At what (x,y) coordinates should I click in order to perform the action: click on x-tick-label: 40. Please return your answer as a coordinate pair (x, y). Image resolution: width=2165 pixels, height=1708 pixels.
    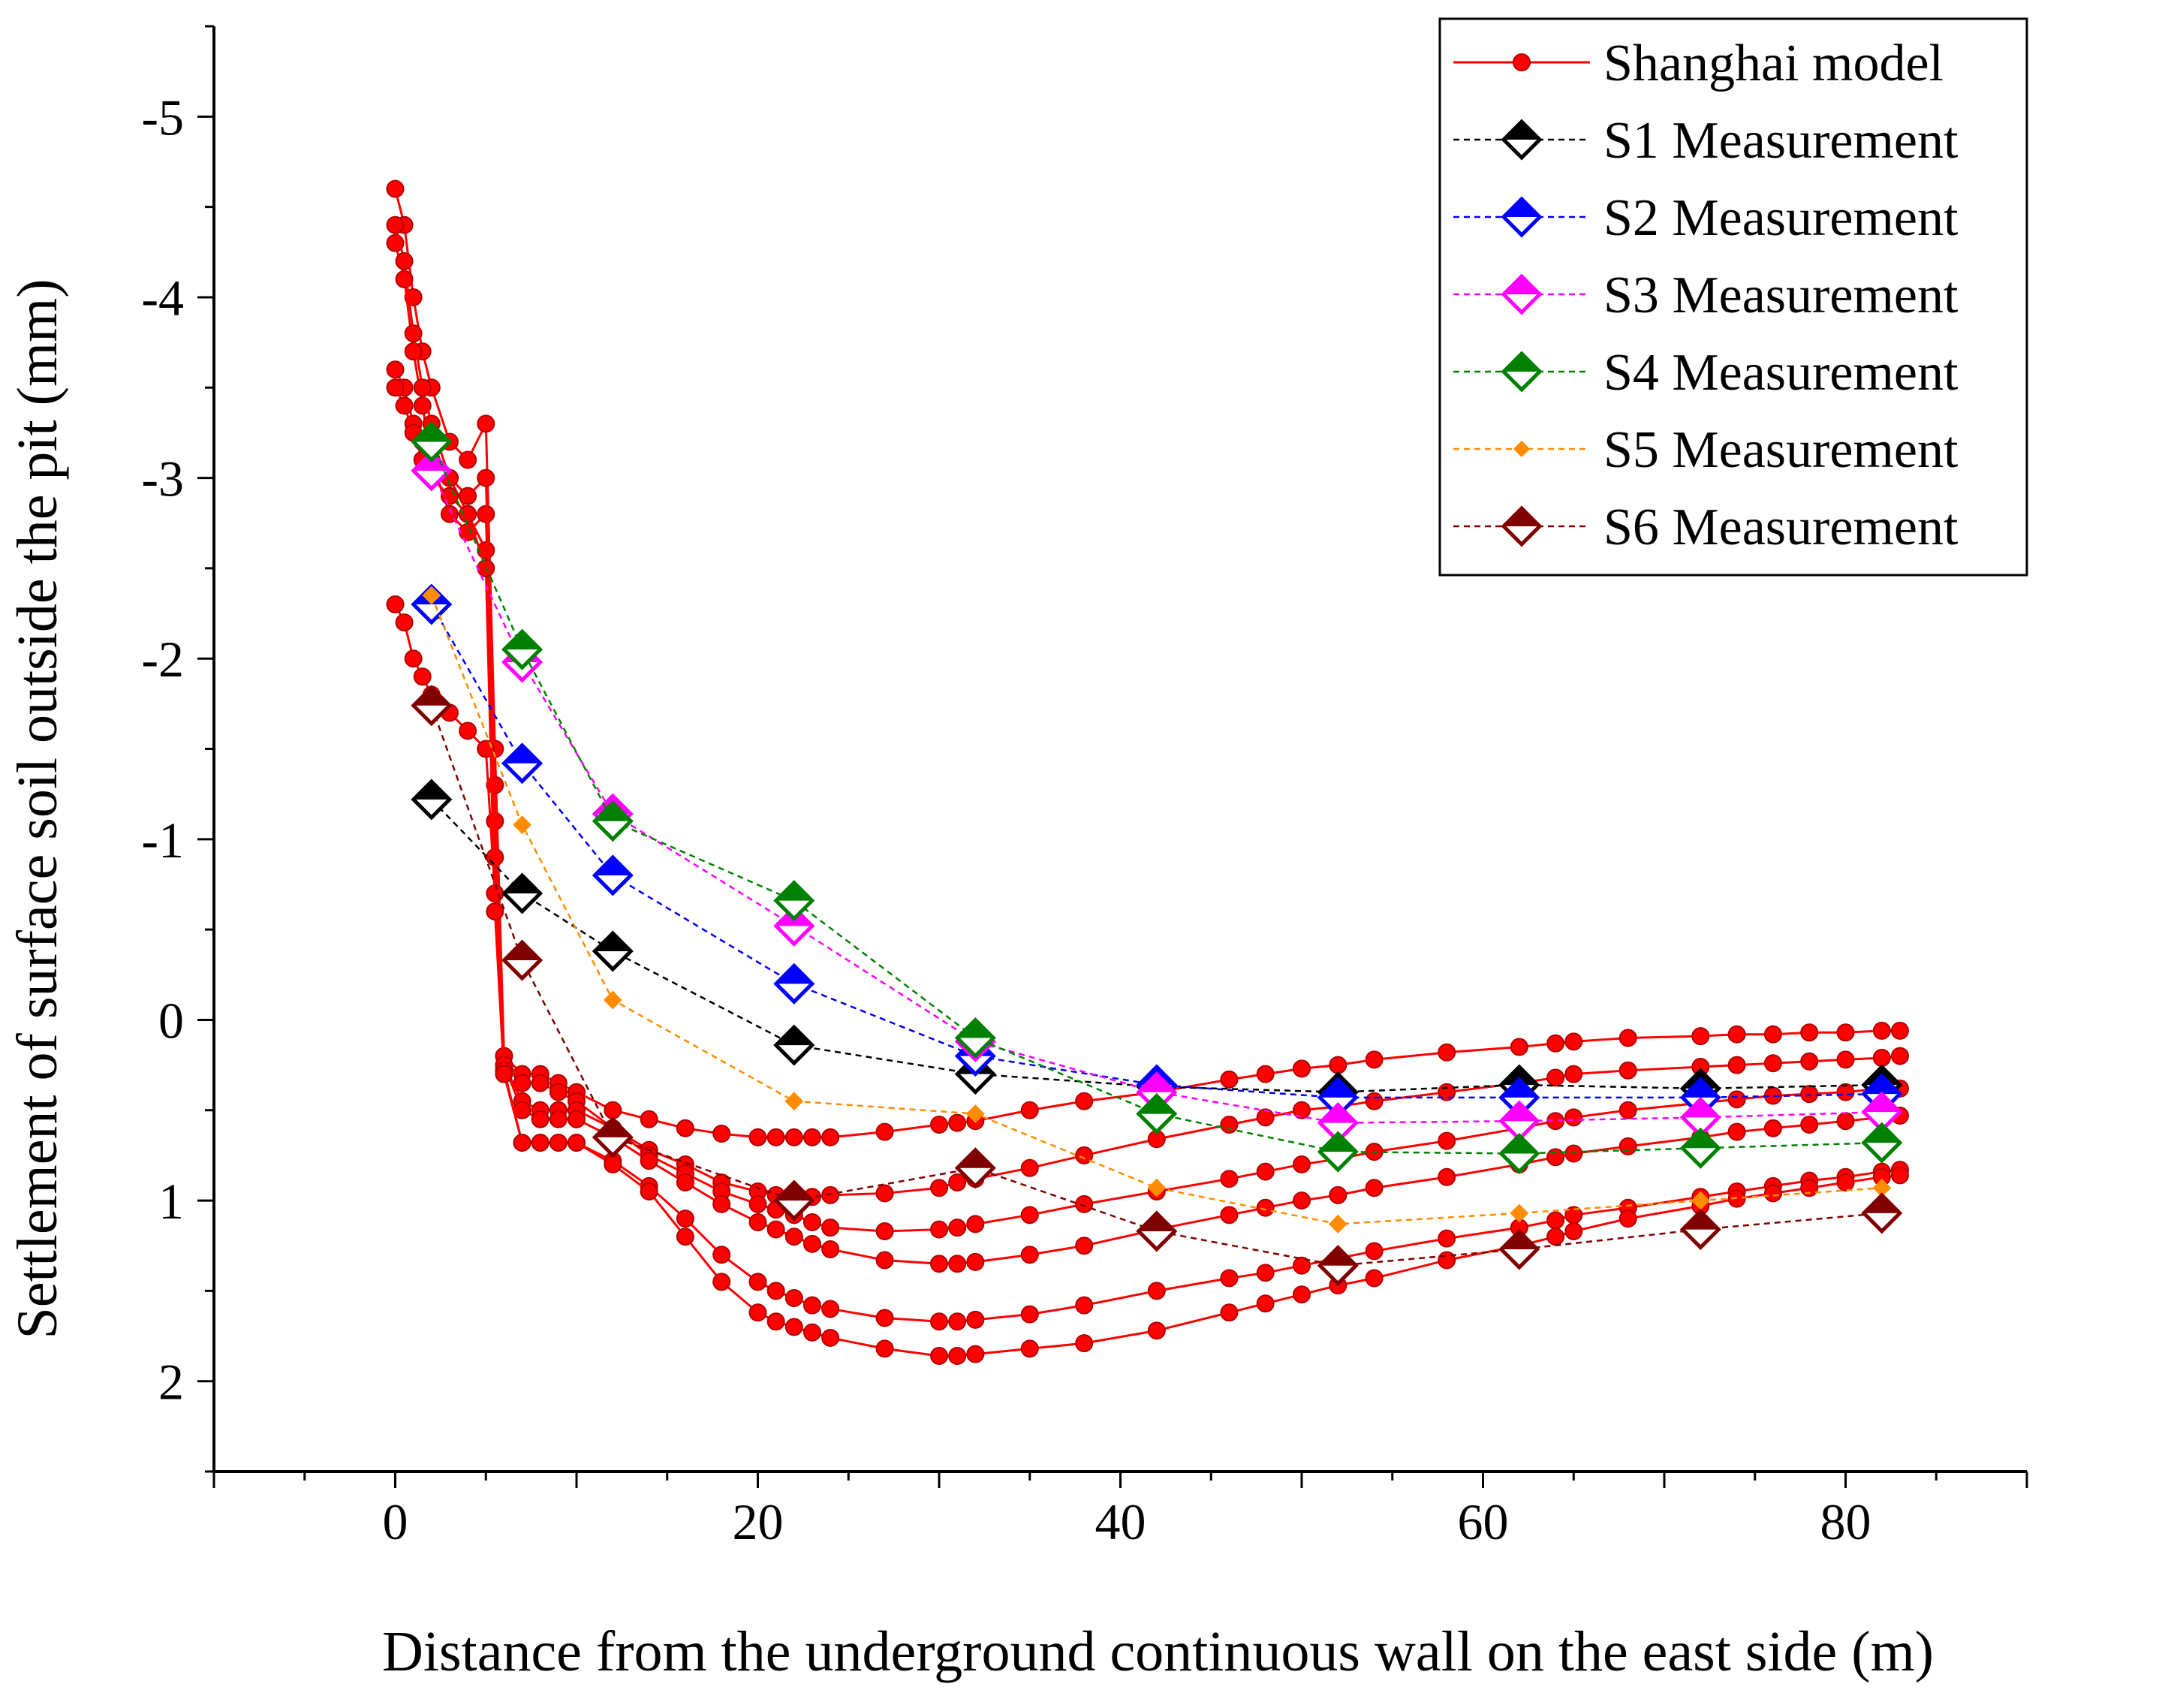
    Looking at the image, I should click on (1120, 1521).